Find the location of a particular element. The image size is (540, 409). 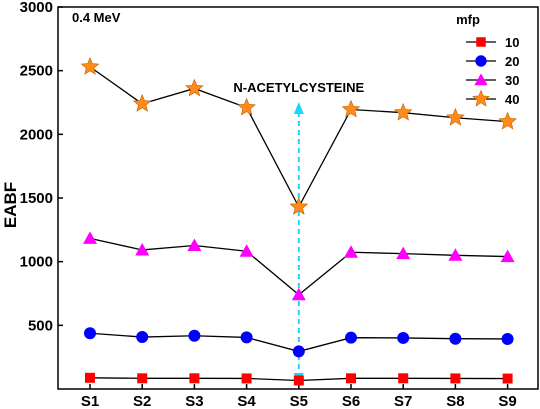

x-tick-label: S1 is located at coordinates (90, 401).